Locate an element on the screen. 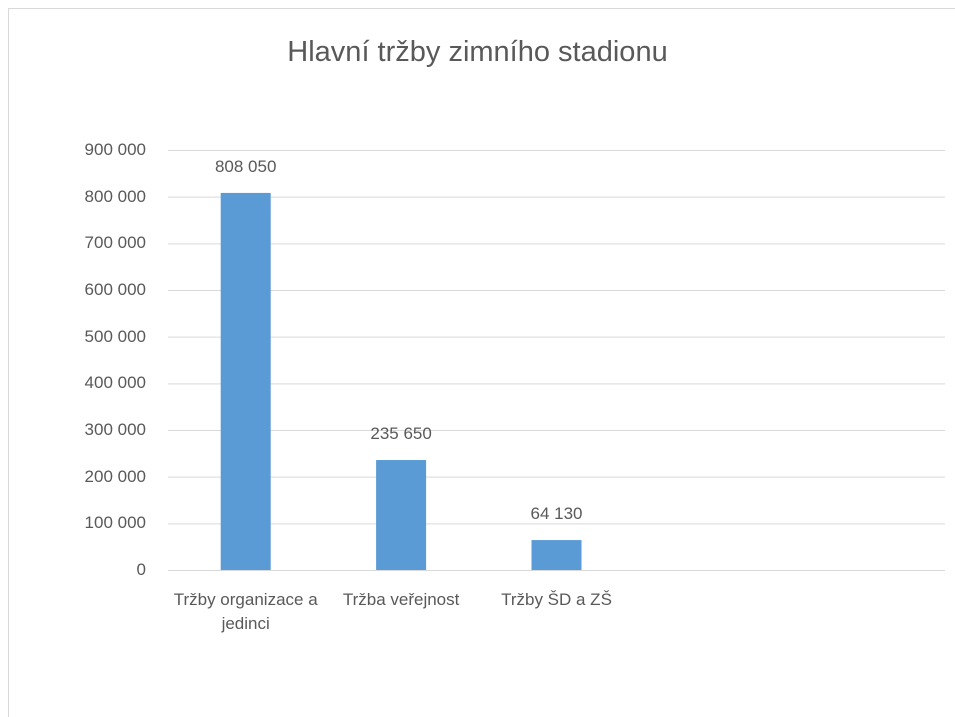 The width and height of the screenshot is (955, 717). x-tick-label: Tržby ŠD a ZŠ is located at coordinates (556, 599).